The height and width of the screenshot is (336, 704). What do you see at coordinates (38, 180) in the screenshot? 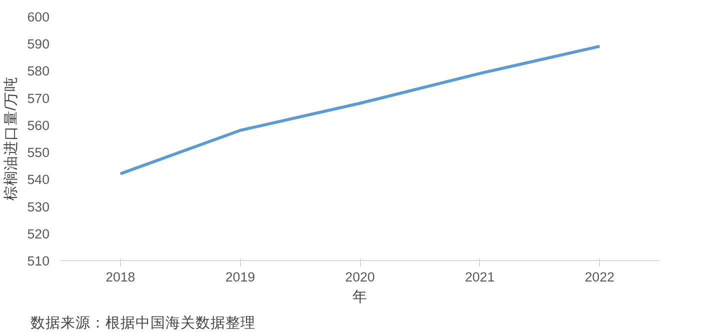
I see `y-tick-label: 540` at bounding box center [38, 180].